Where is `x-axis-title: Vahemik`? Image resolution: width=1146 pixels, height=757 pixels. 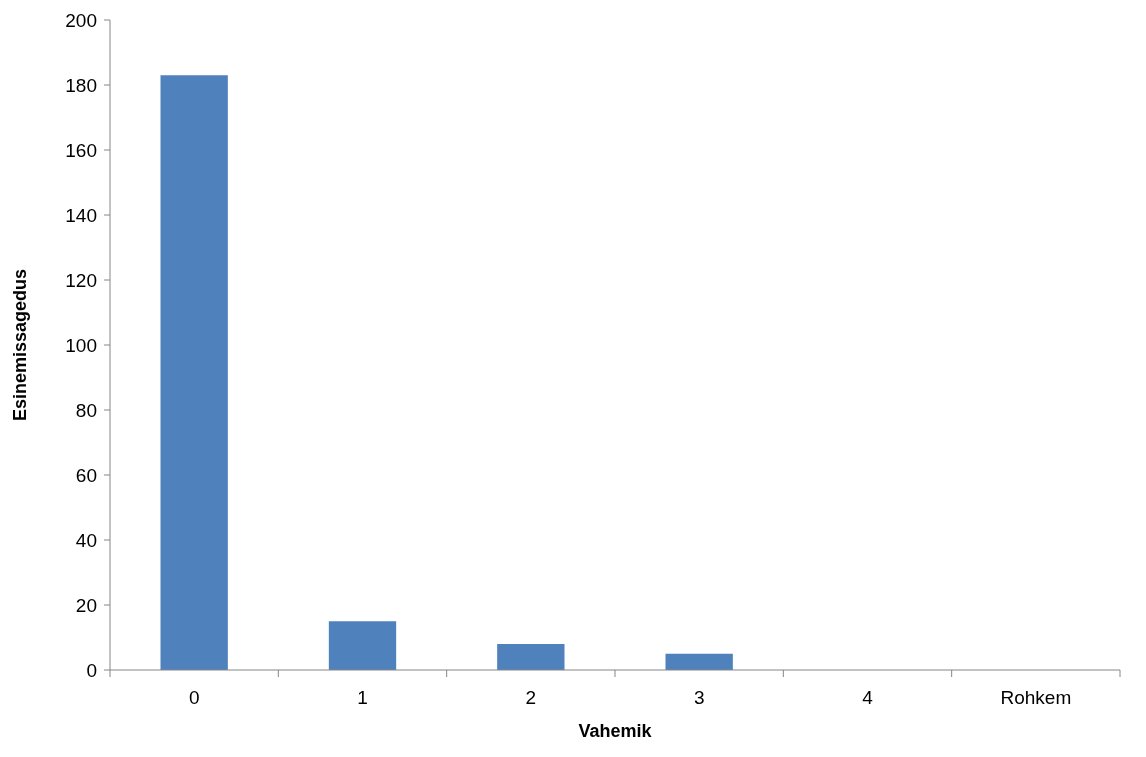
x-axis-title: Vahemik is located at coordinates (615, 731).